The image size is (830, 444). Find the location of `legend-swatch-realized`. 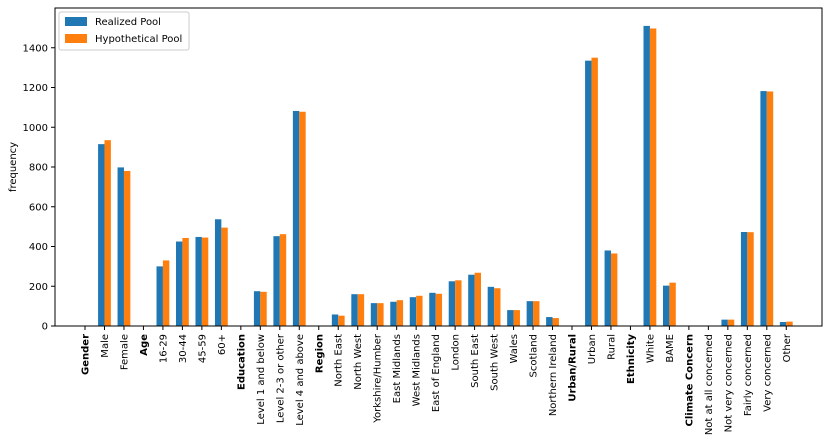

legend-swatch-realized is located at coordinates (76, 21).